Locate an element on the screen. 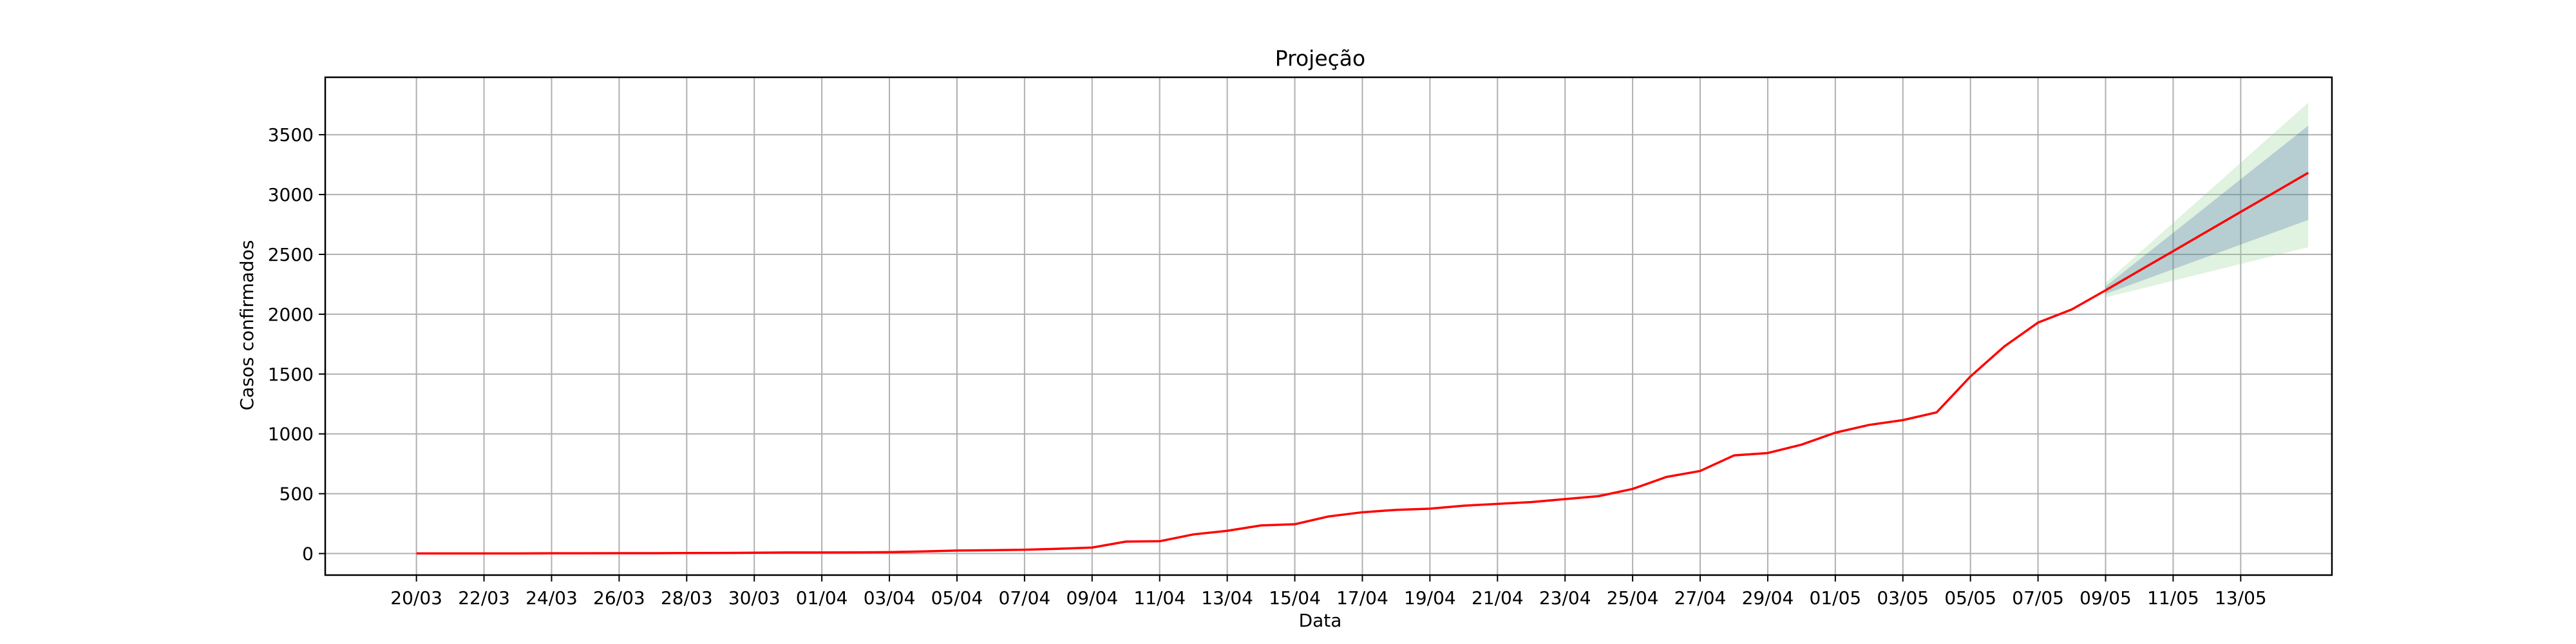 The width and height of the screenshot is (2576, 644). x-tick-label: 24/03 is located at coordinates (552, 598).